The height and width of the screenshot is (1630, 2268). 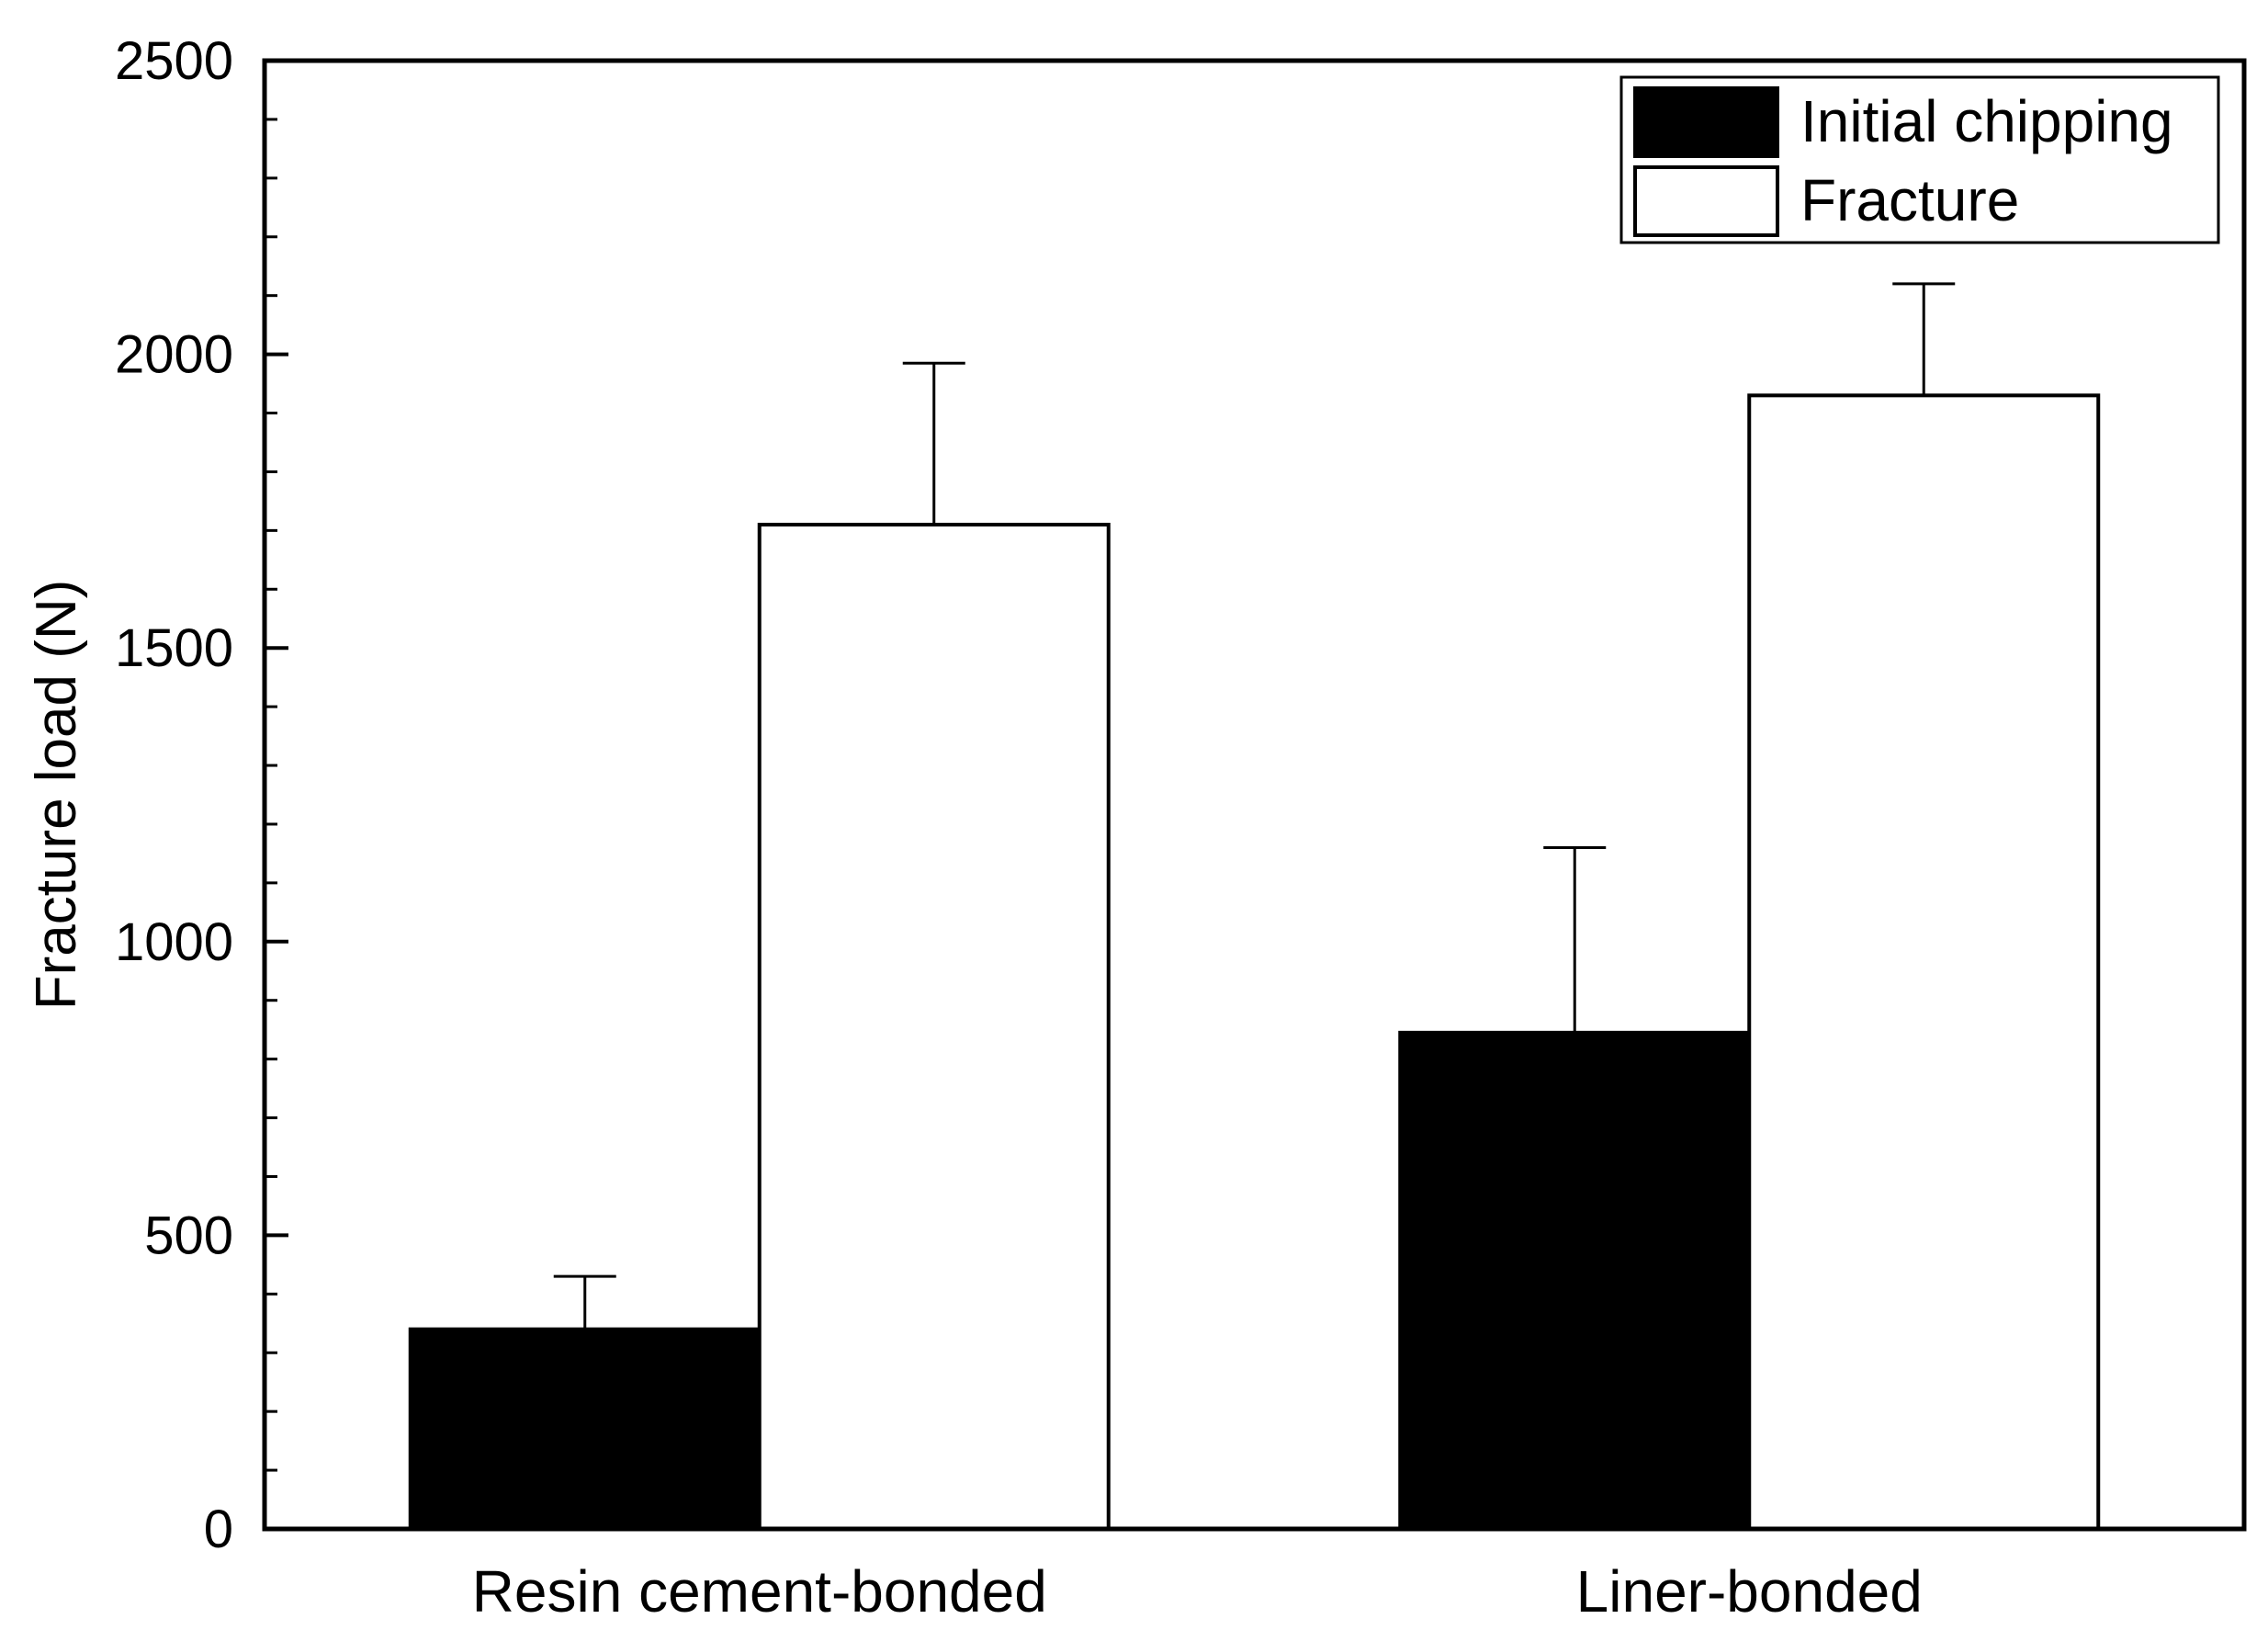 What do you see at coordinates (1986, 121) in the screenshot?
I see `legend-label: Initial chipping` at bounding box center [1986, 121].